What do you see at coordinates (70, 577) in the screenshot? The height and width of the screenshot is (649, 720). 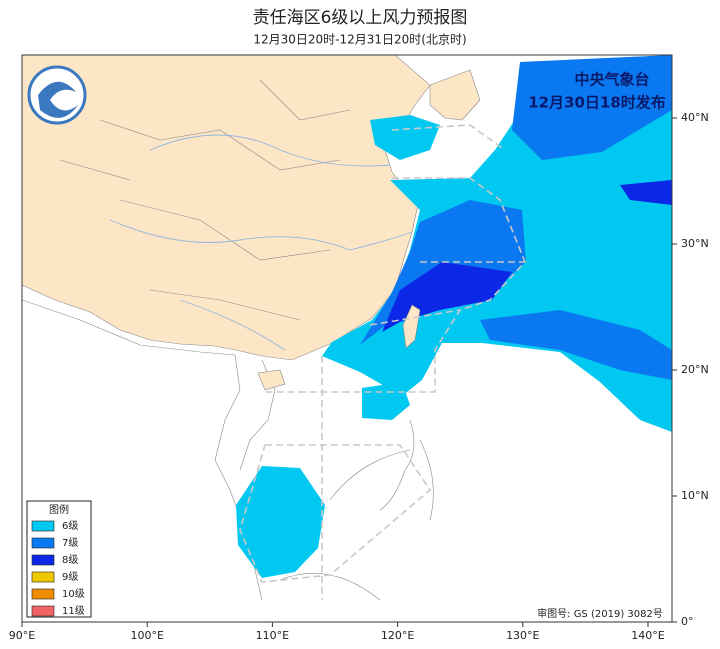 I see `legend-label: 9级` at bounding box center [70, 577].